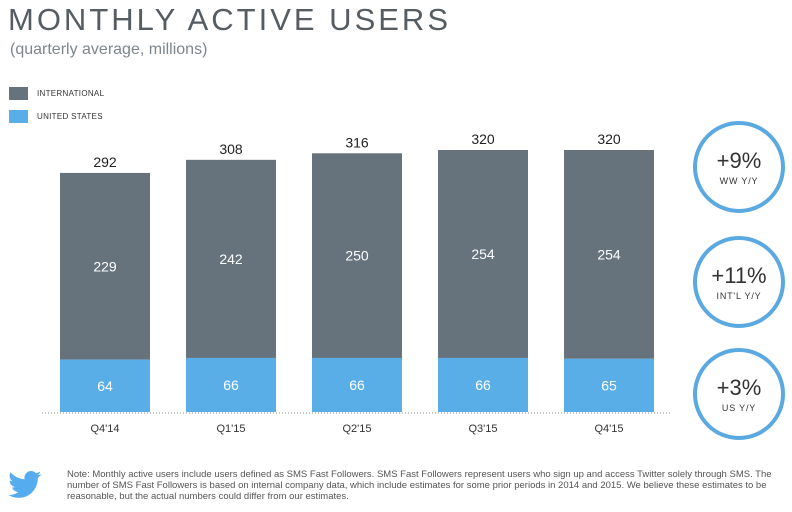 This screenshot has height=512, width=792. I want to click on growth-badge-us: +3% US Y/Y, so click(739, 394).